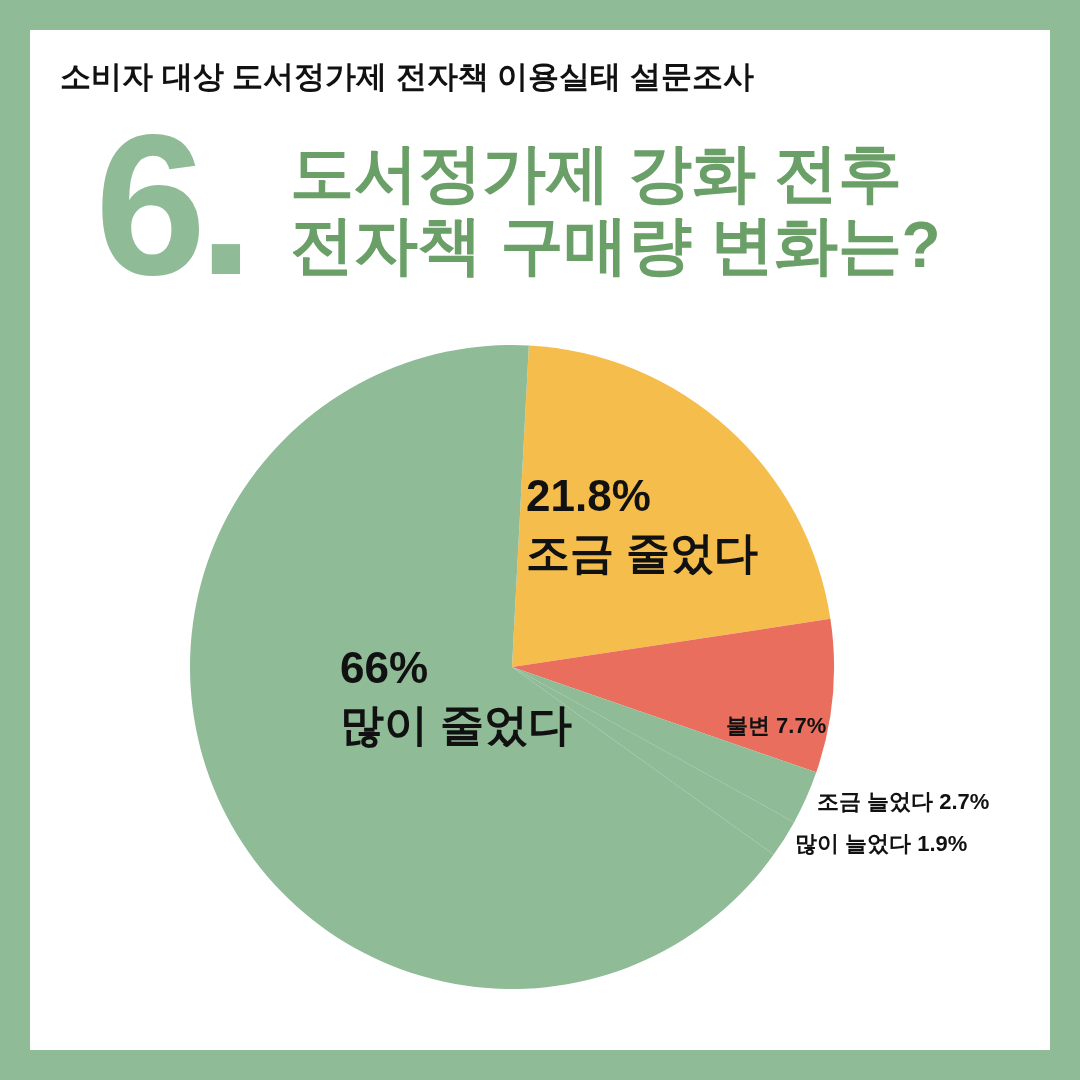 Image resolution: width=1080 pixels, height=1080 pixels. What do you see at coordinates (776, 725) in the screenshot?
I see `slice-label: 불변 7.7%` at bounding box center [776, 725].